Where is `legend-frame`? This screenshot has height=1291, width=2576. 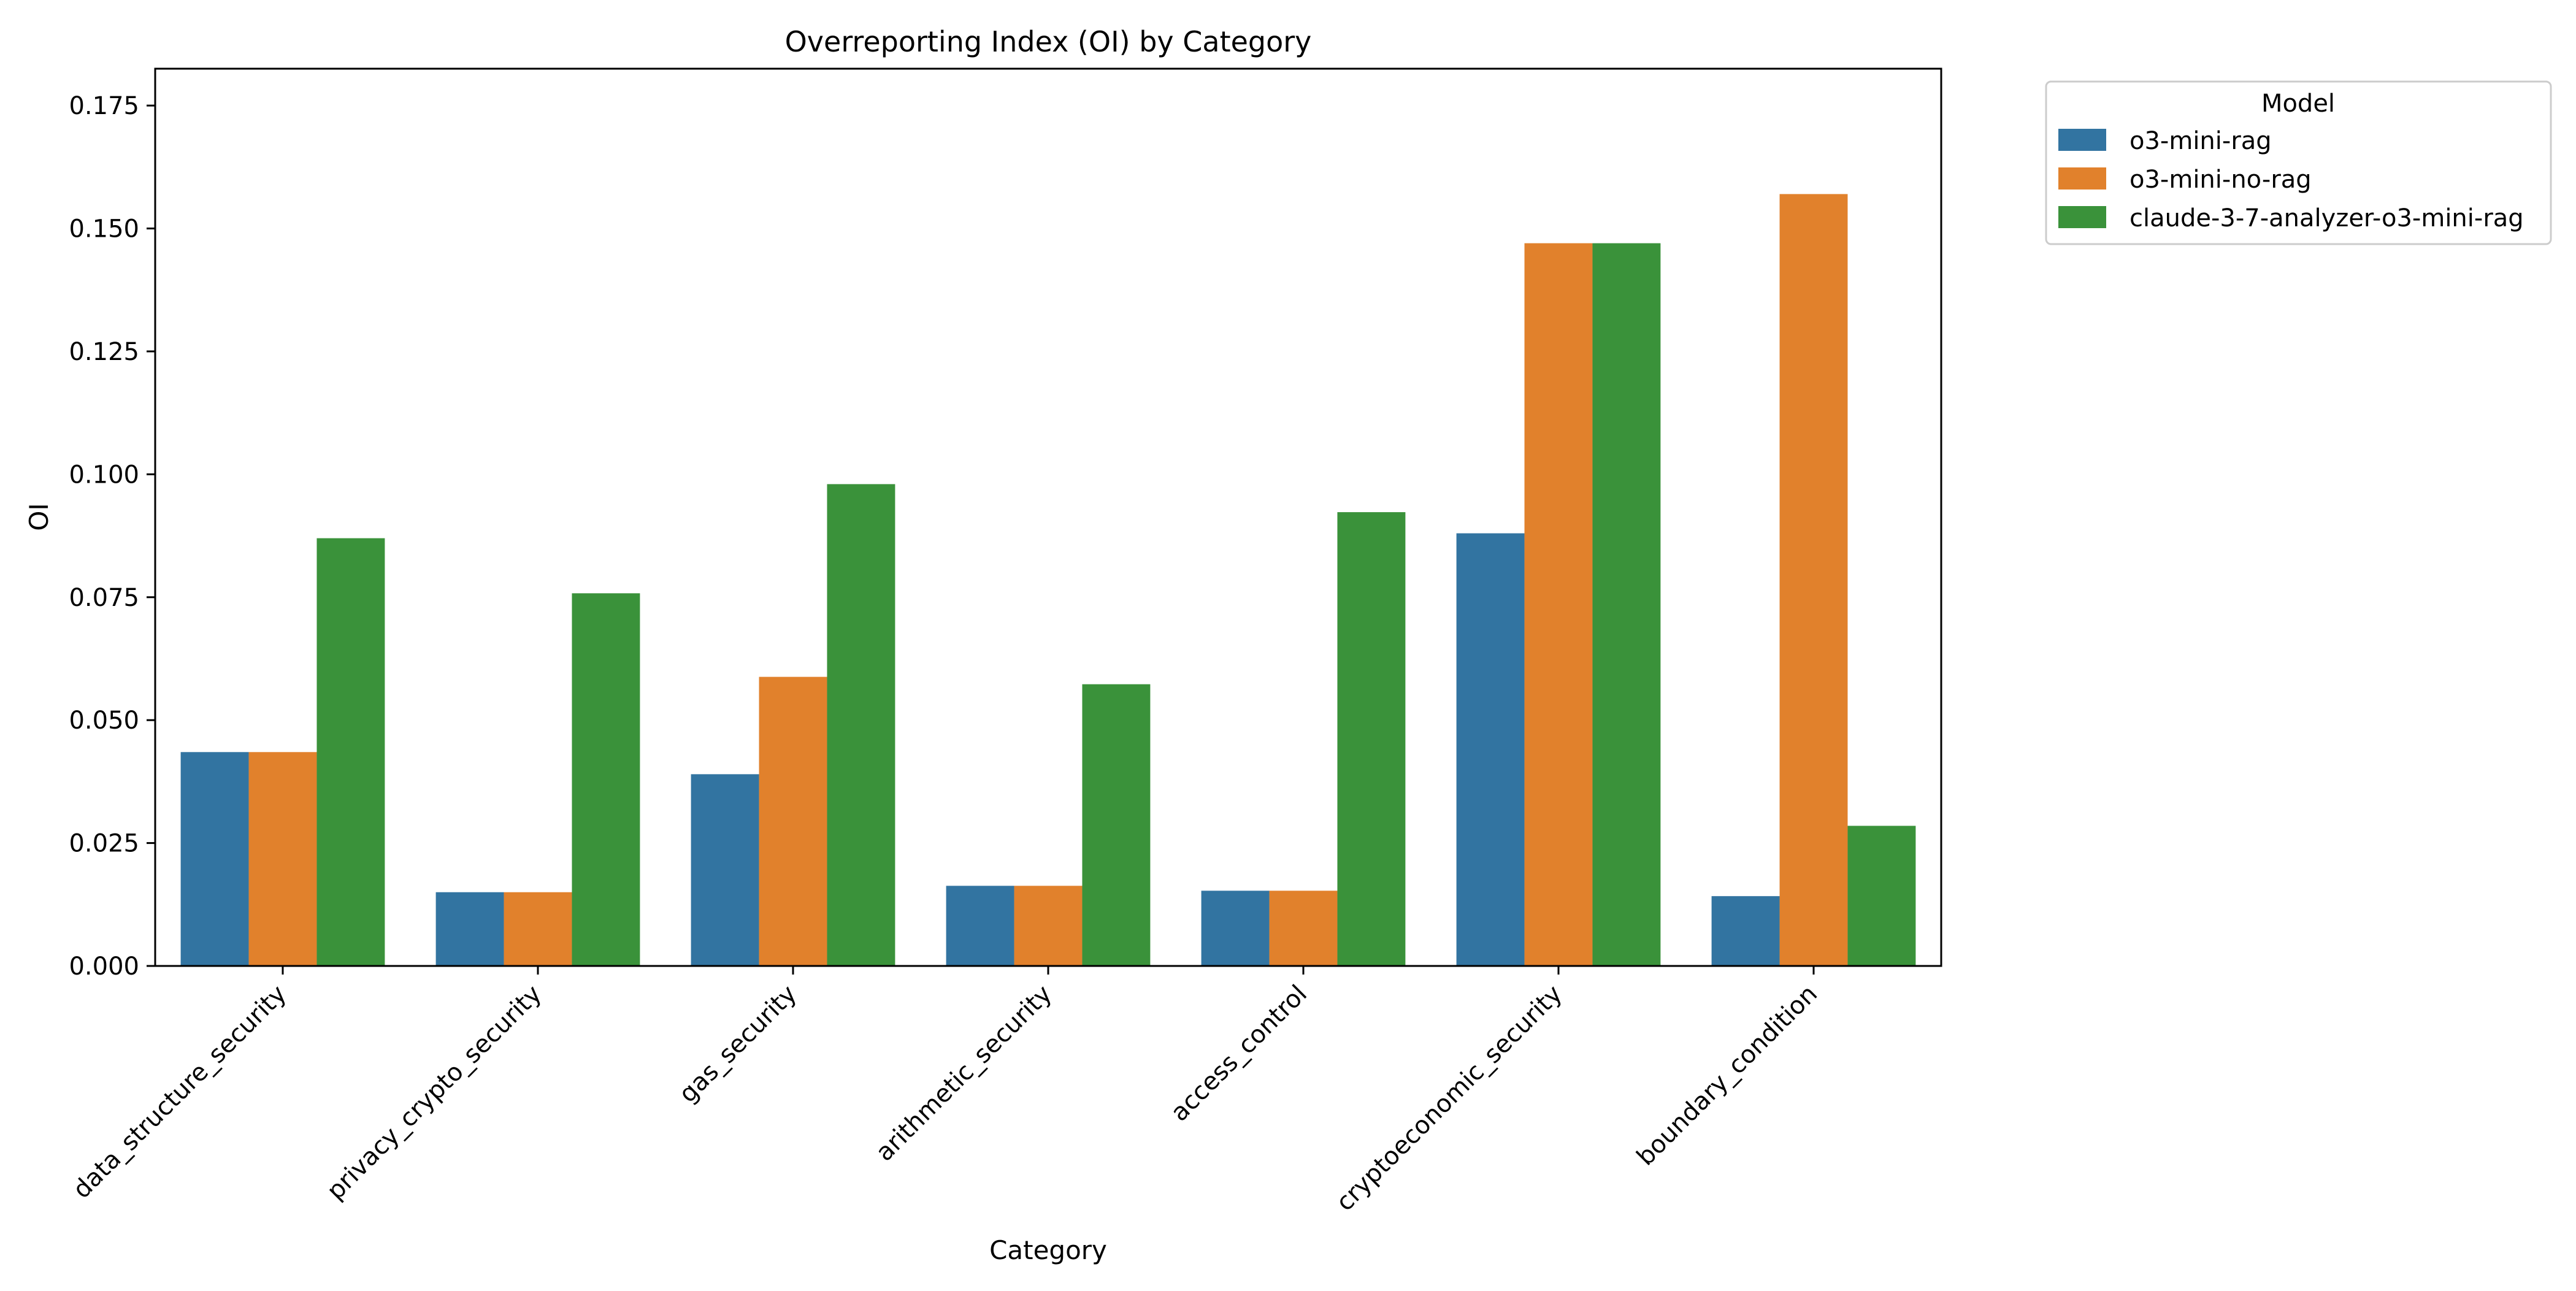 legend-frame is located at coordinates (2298, 163).